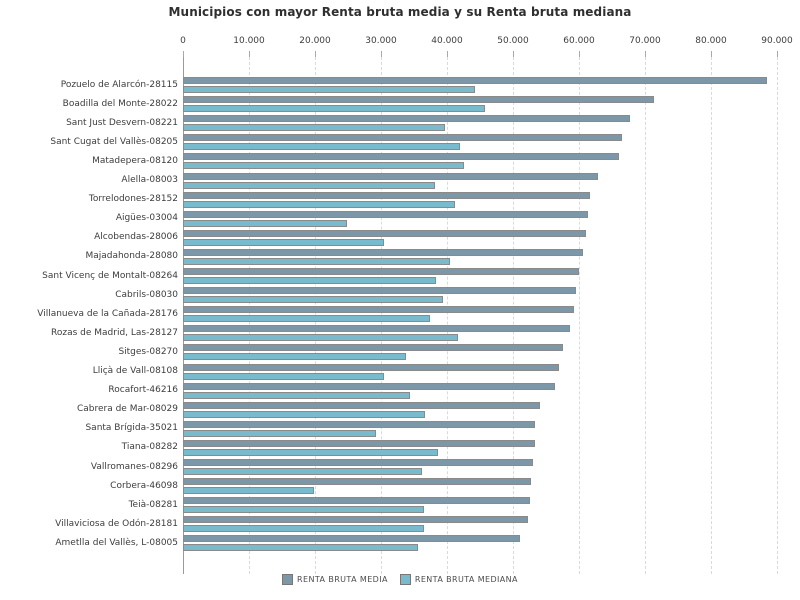 This screenshot has height=600, width=800. What do you see at coordinates (146, 218) in the screenshot?
I see `category-label: Aigües-03004` at bounding box center [146, 218].